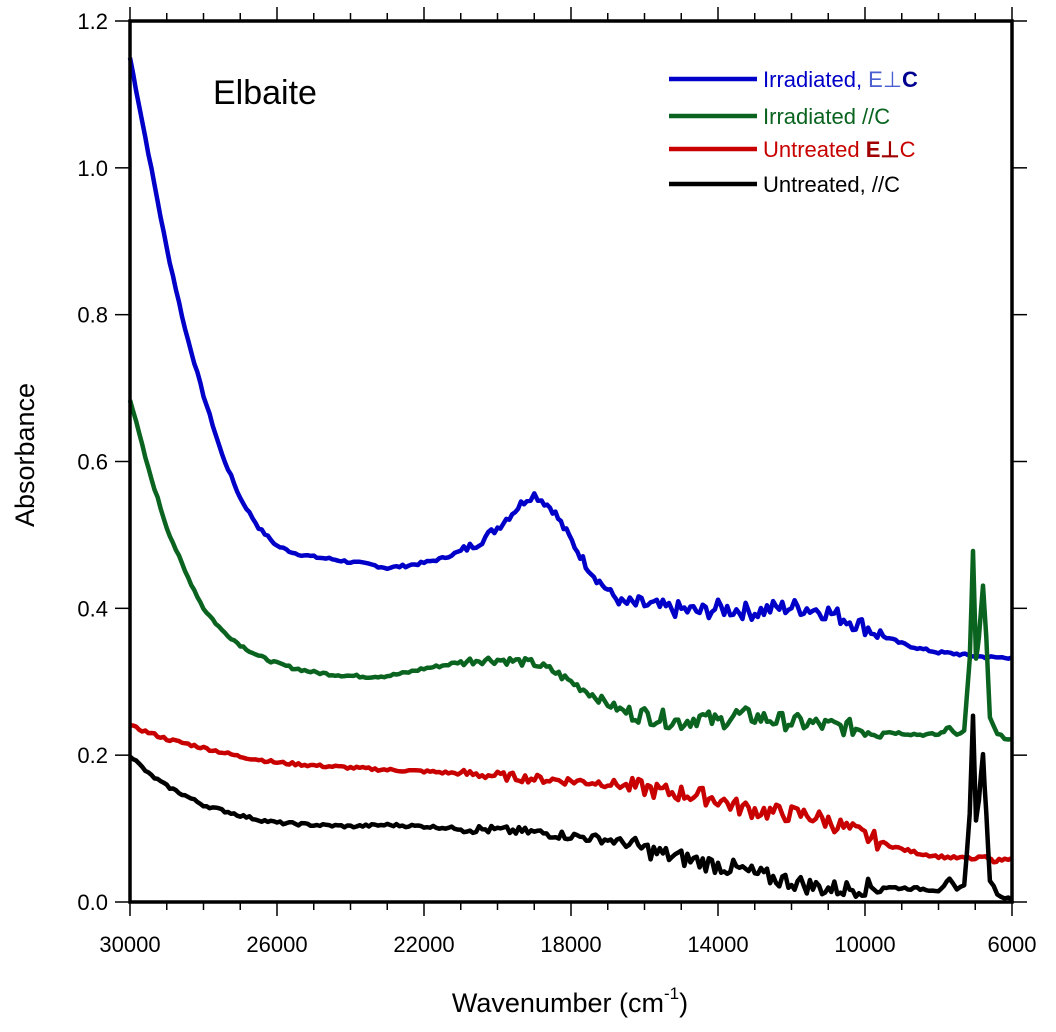 The image size is (1056, 1032). Describe the element at coordinates (683, 1003) in the screenshot. I see `x-axis-title-suffix: )` at that location.